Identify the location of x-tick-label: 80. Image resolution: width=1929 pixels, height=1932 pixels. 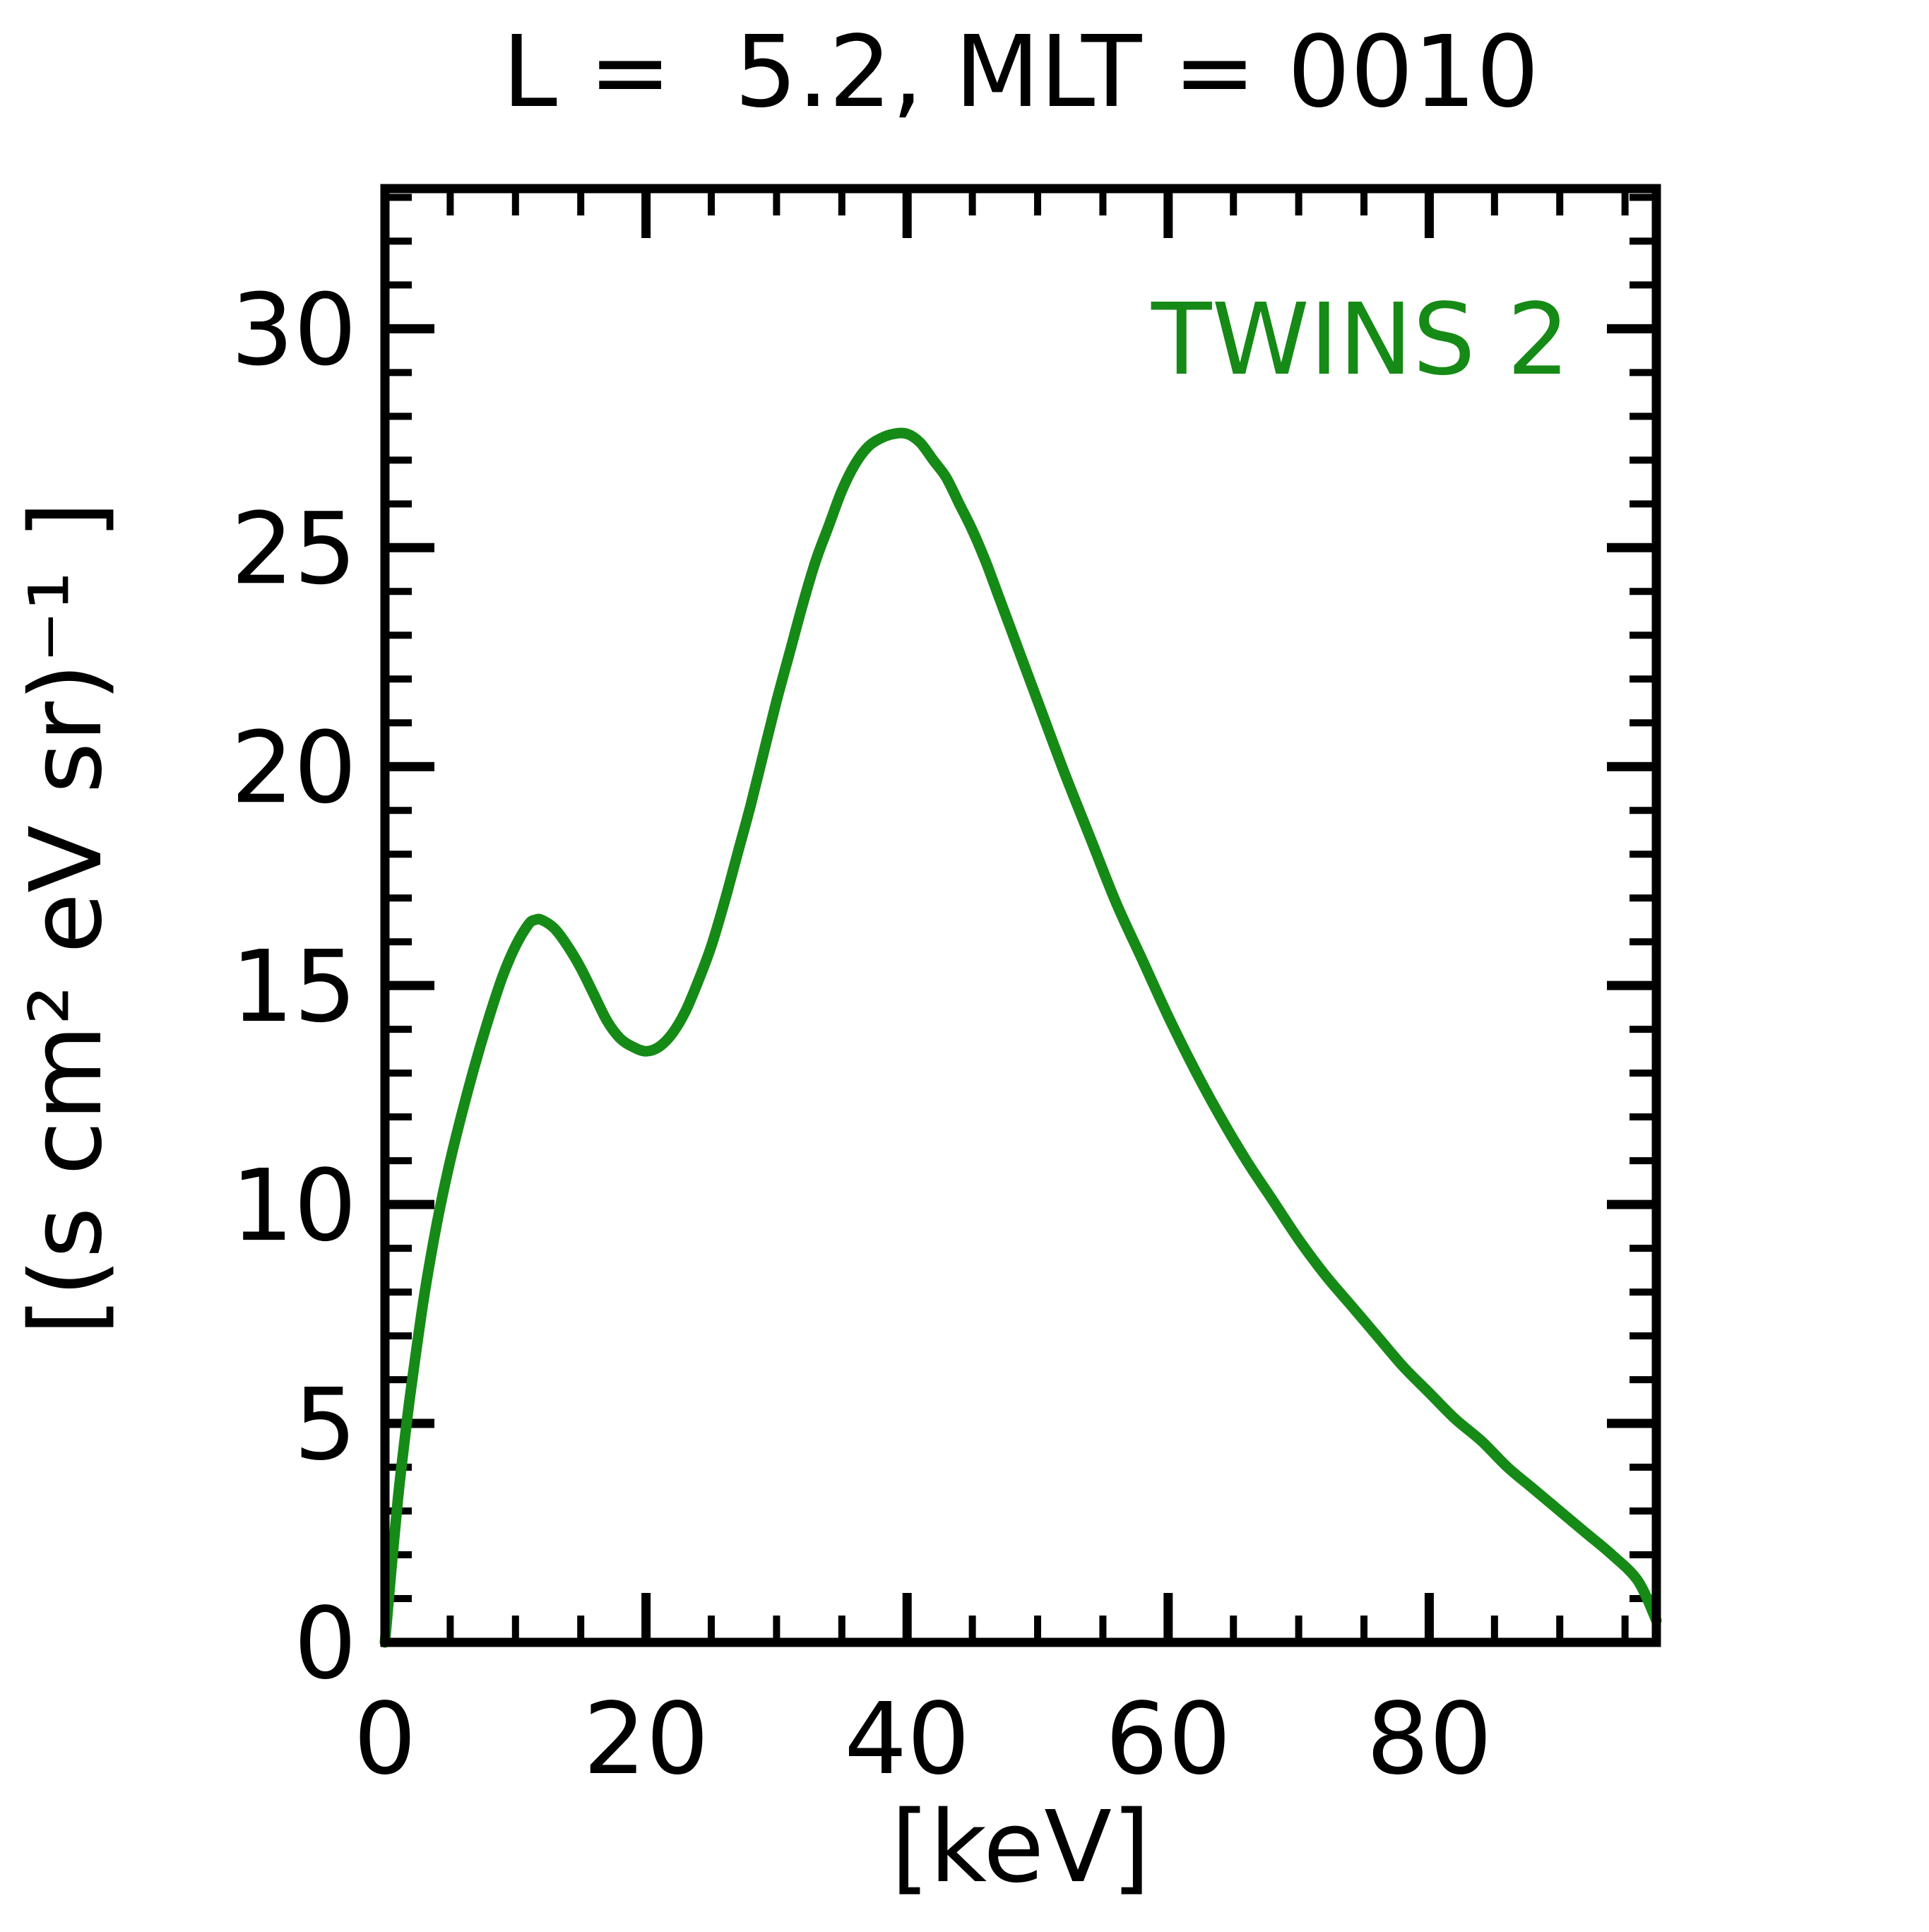
(1429, 1739).